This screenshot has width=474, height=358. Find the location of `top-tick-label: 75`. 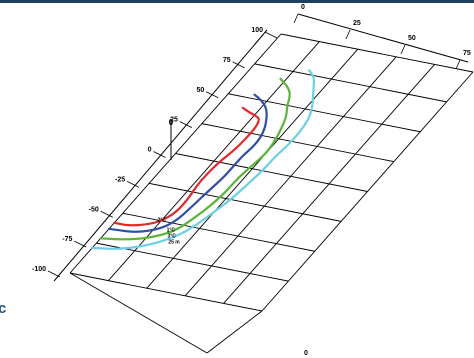

top-tick-label: 75 is located at coordinates (467, 53).